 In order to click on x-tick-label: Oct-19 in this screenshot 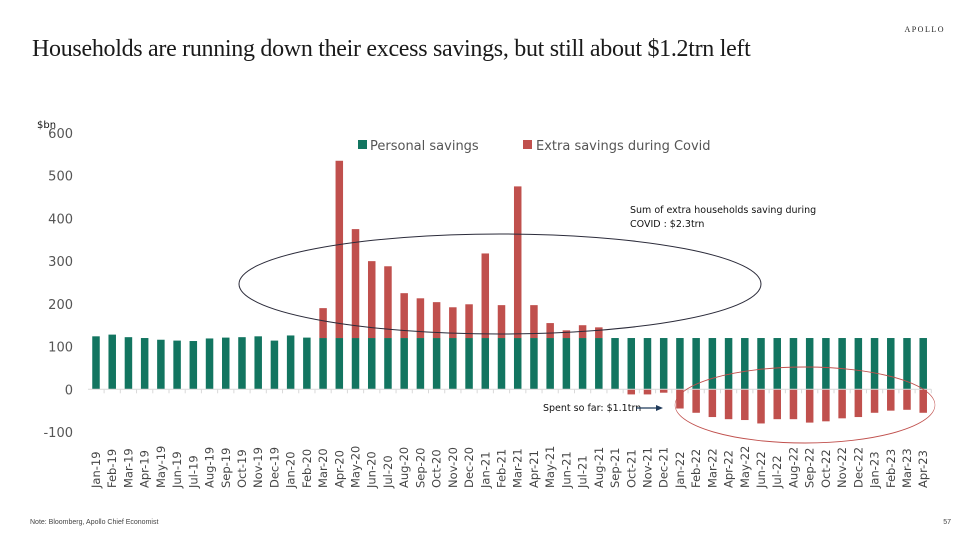, I will do `click(242, 468)`.